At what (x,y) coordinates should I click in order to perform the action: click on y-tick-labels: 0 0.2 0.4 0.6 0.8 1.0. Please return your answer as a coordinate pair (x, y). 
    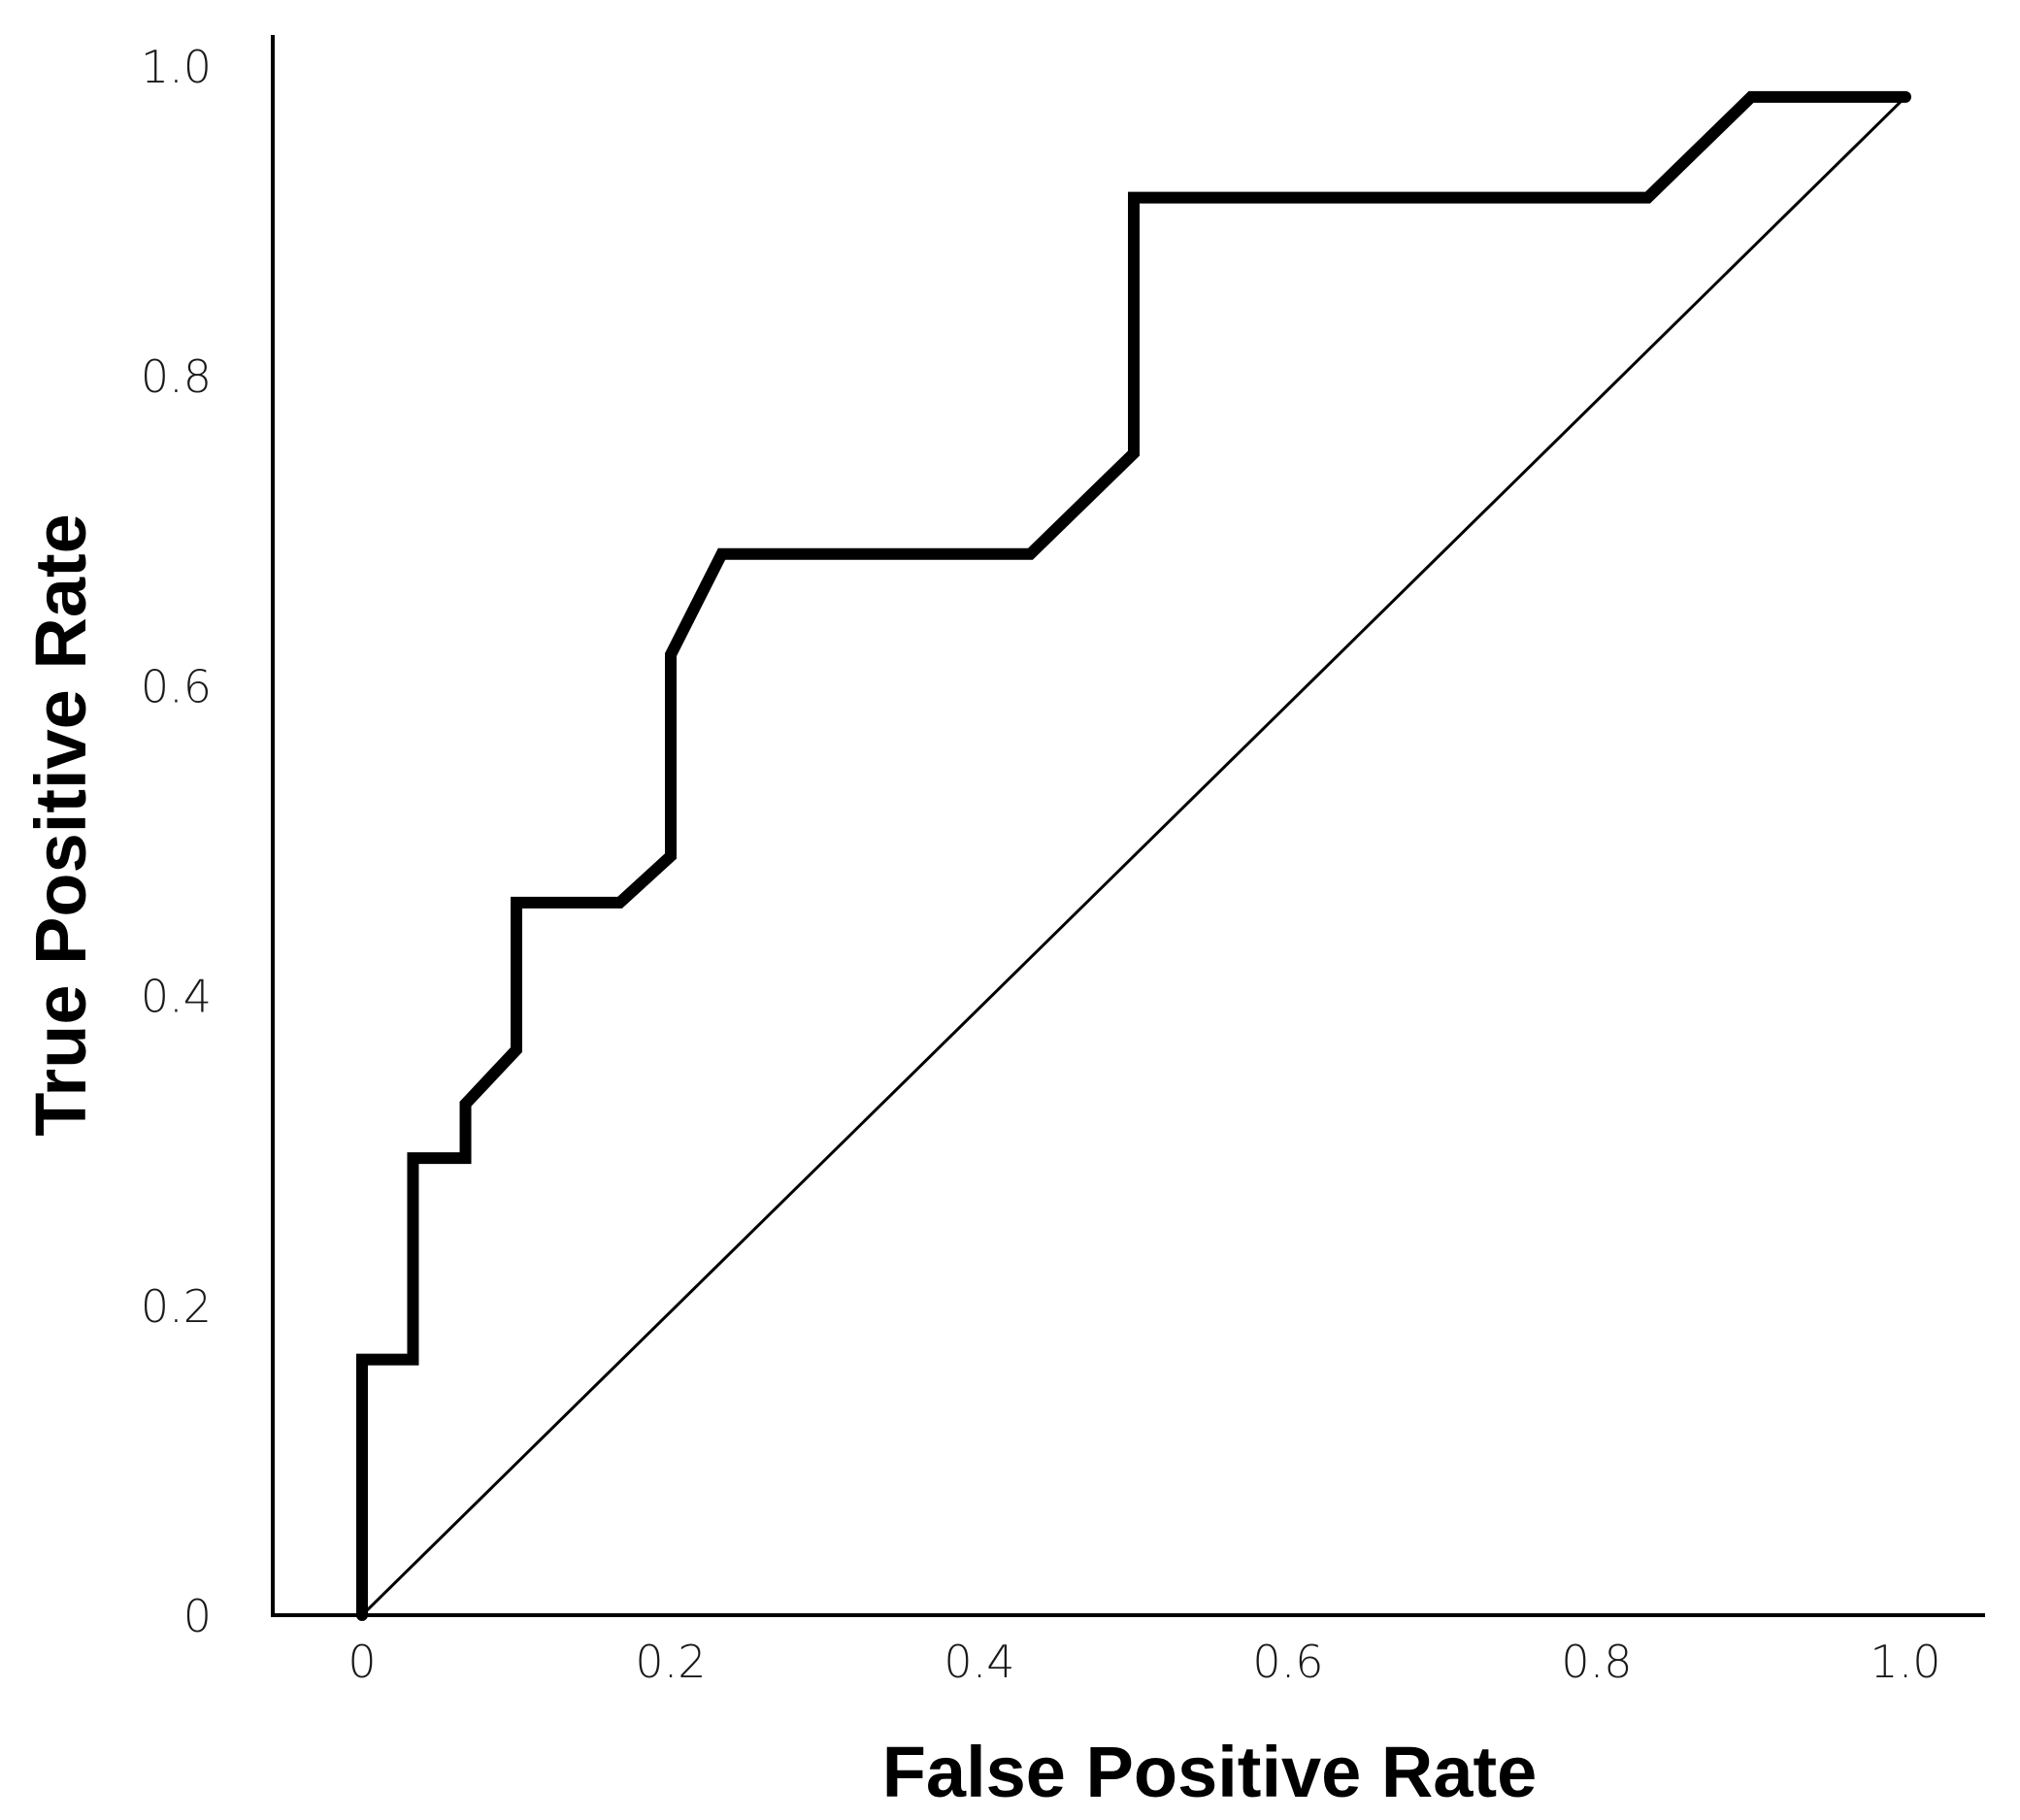
    Looking at the image, I should click on (176, 841).